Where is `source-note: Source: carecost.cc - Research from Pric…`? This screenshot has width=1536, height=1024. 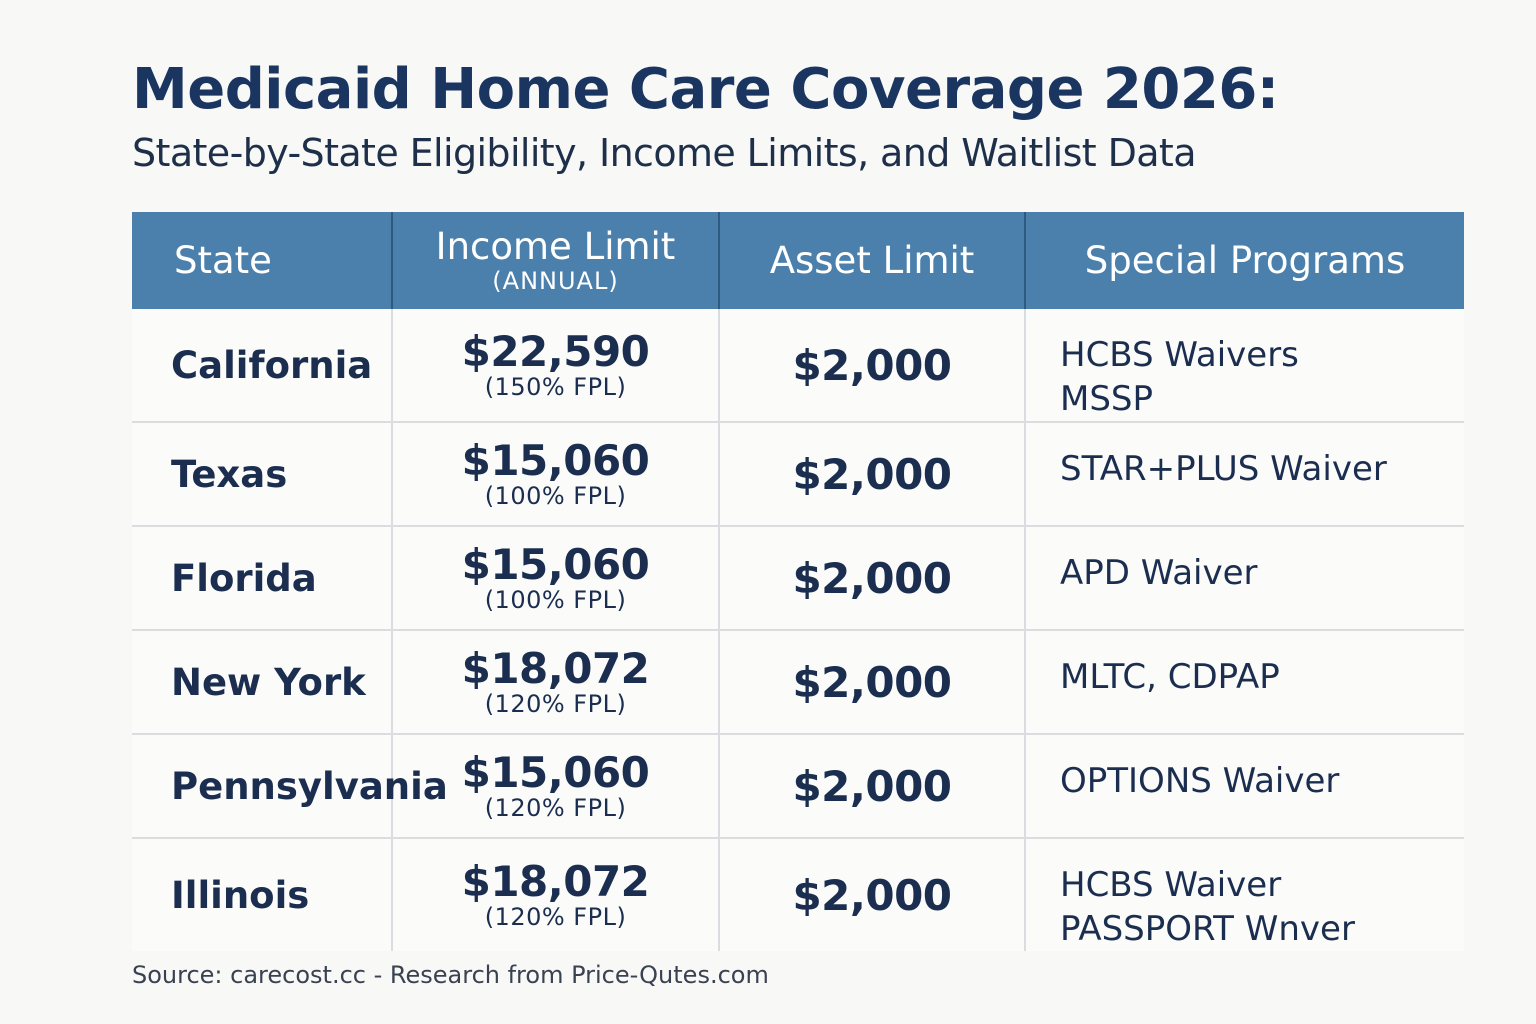 source-note: Source: carecost.cc - Research from Pric… is located at coordinates (450, 975).